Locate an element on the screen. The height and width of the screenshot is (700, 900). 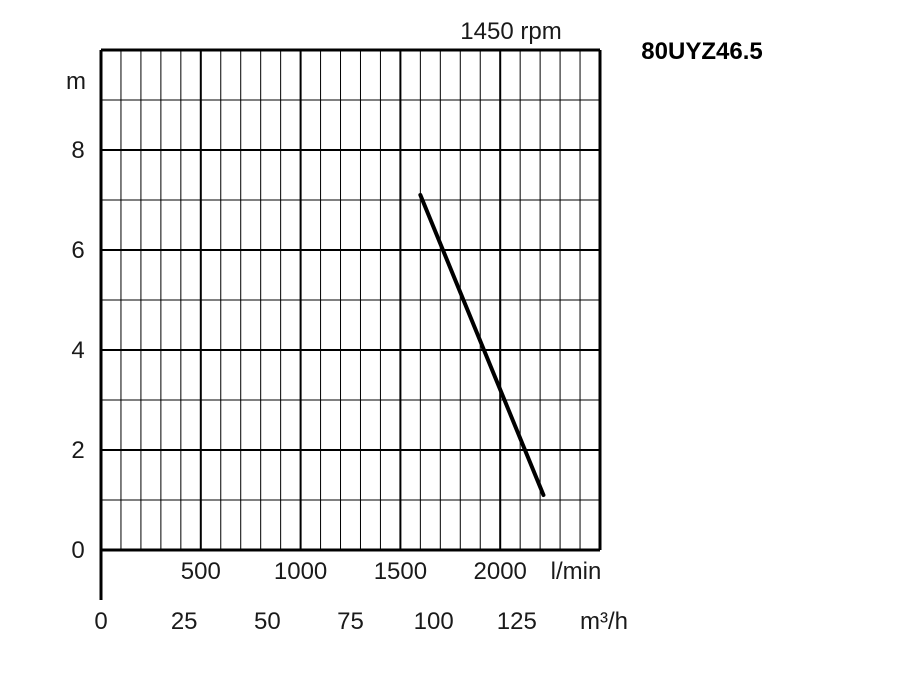
m3h-tick-label: 100 is located at coordinates (434, 621).